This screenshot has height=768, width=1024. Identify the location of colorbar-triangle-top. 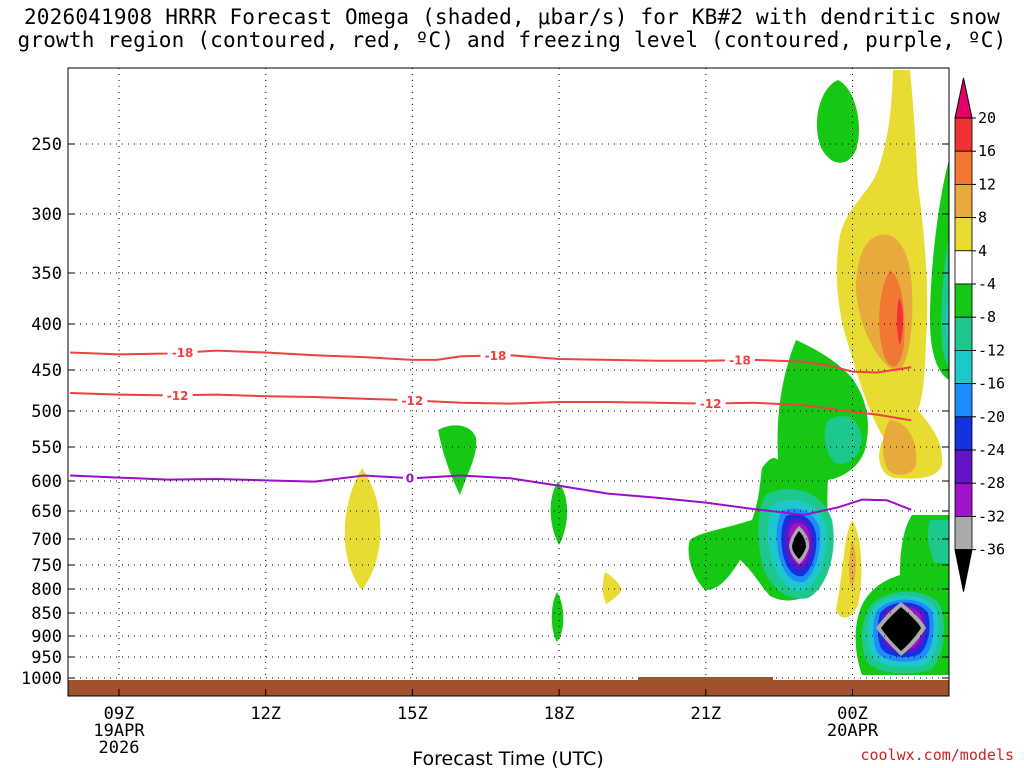
(963, 98).